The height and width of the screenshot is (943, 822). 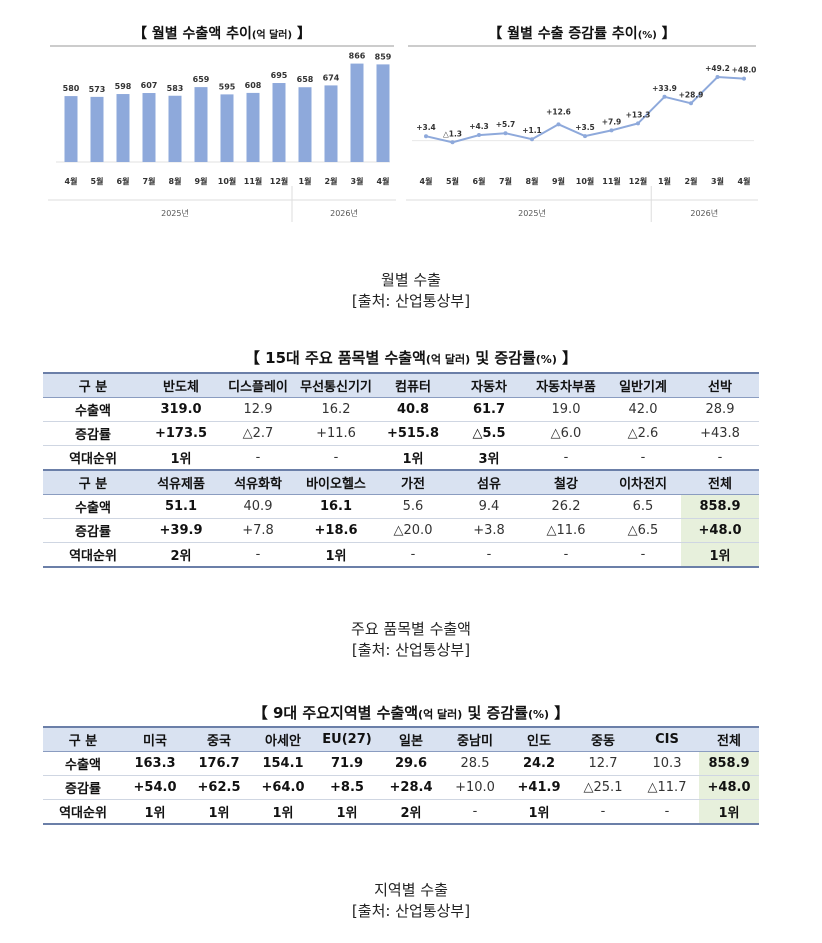 What do you see at coordinates (413, 482) in the screenshot?
I see `table-header-cell: 가전` at bounding box center [413, 482].